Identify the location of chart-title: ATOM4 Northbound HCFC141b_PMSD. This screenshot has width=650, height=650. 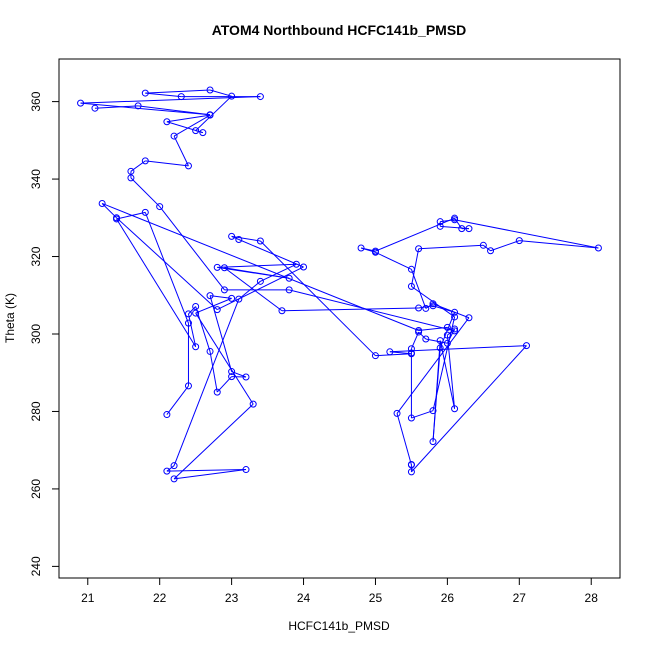
(339, 30).